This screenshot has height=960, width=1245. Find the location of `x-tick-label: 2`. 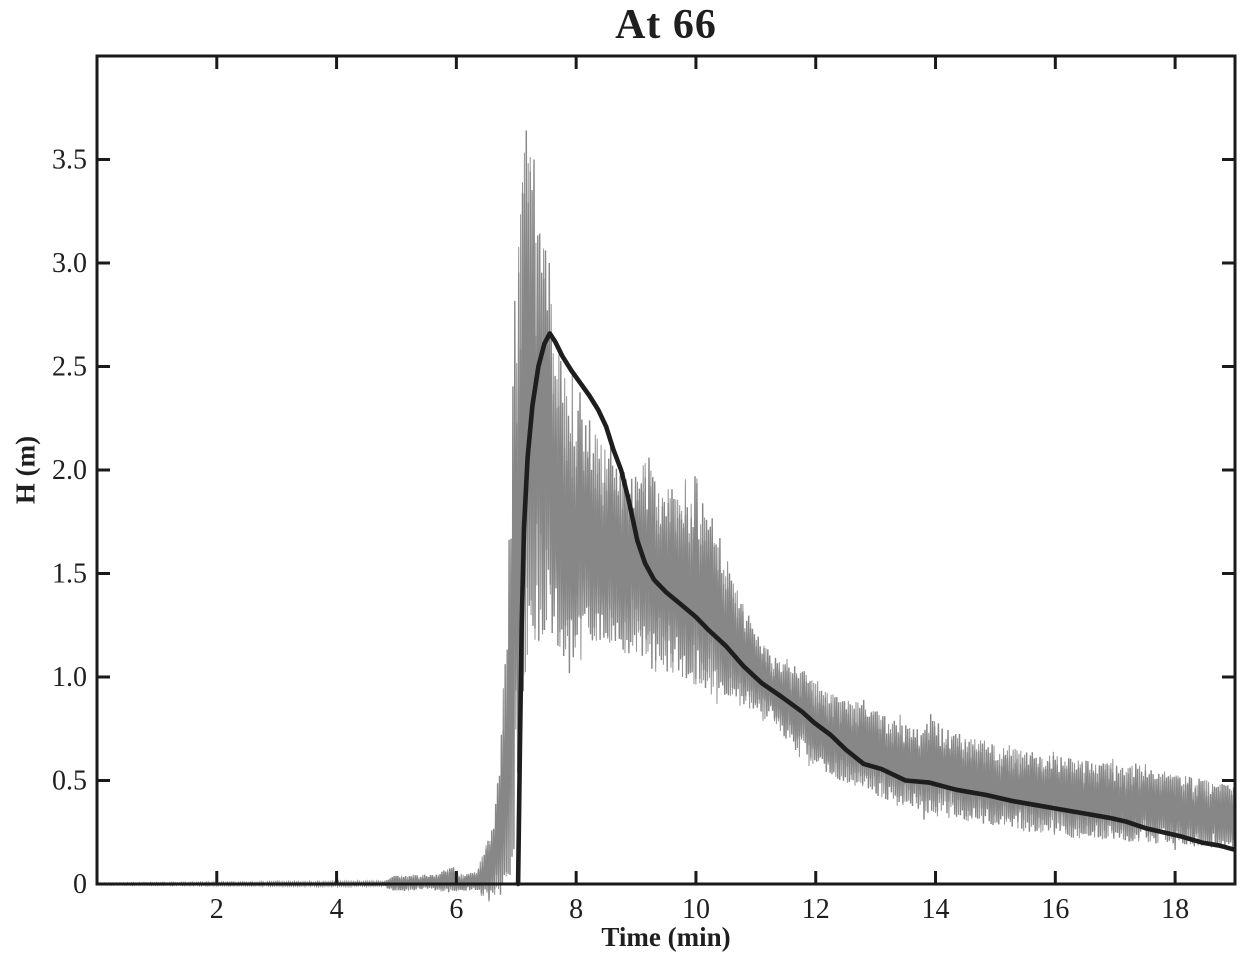

x-tick-label: 2 is located at coordinates (217, 909).